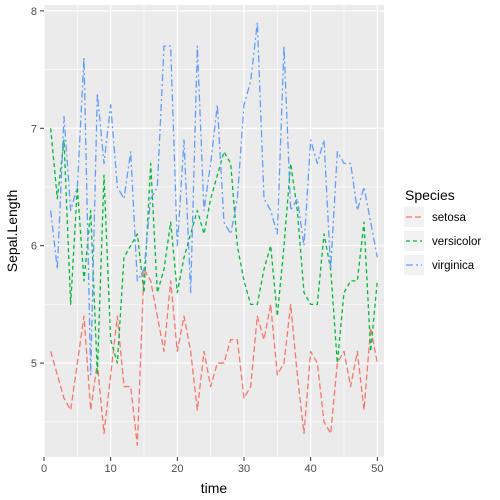  What do you see at coordinates (34, 247) in the screenshot?
I see `y-tick-label: 6` at bounding box center [34, 247].